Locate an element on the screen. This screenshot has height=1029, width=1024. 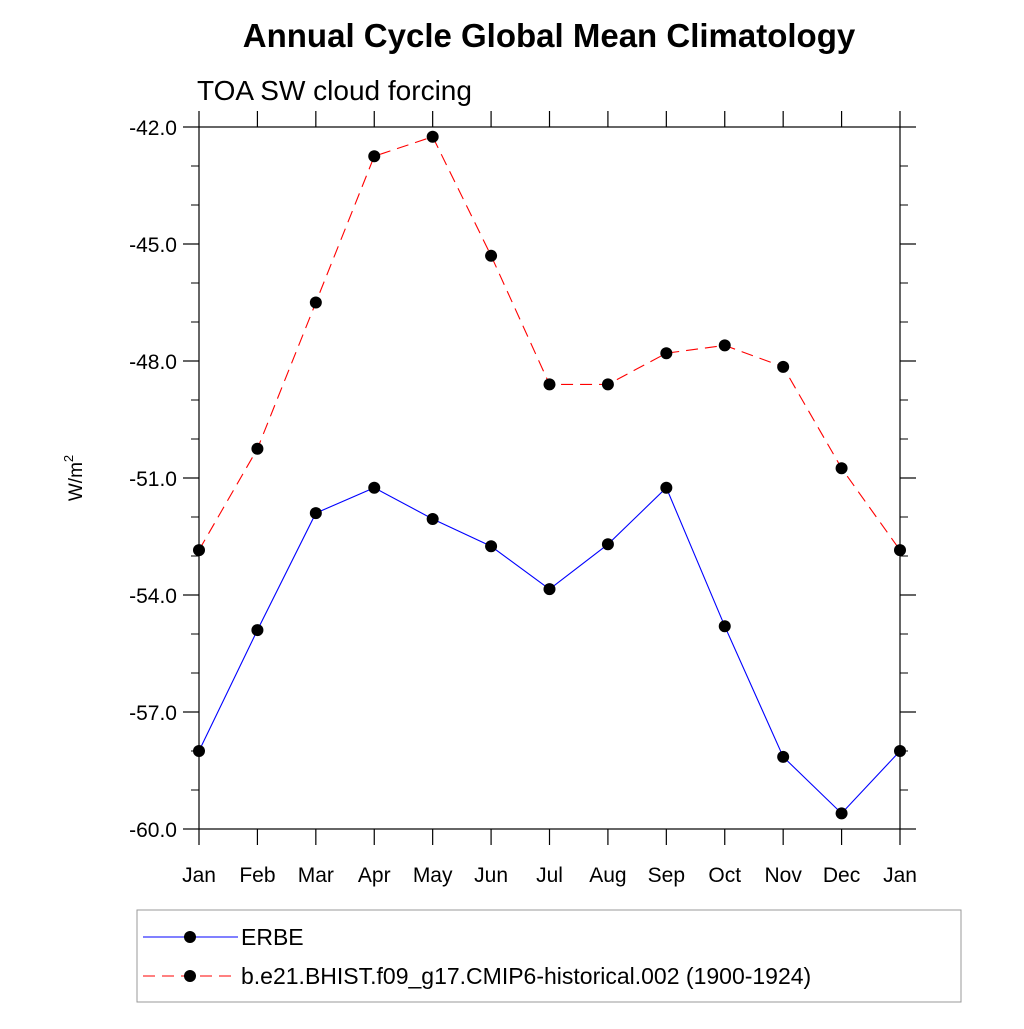
chart-subtitle: TOA SW cloud forcing is located at coordinates (334, 90).